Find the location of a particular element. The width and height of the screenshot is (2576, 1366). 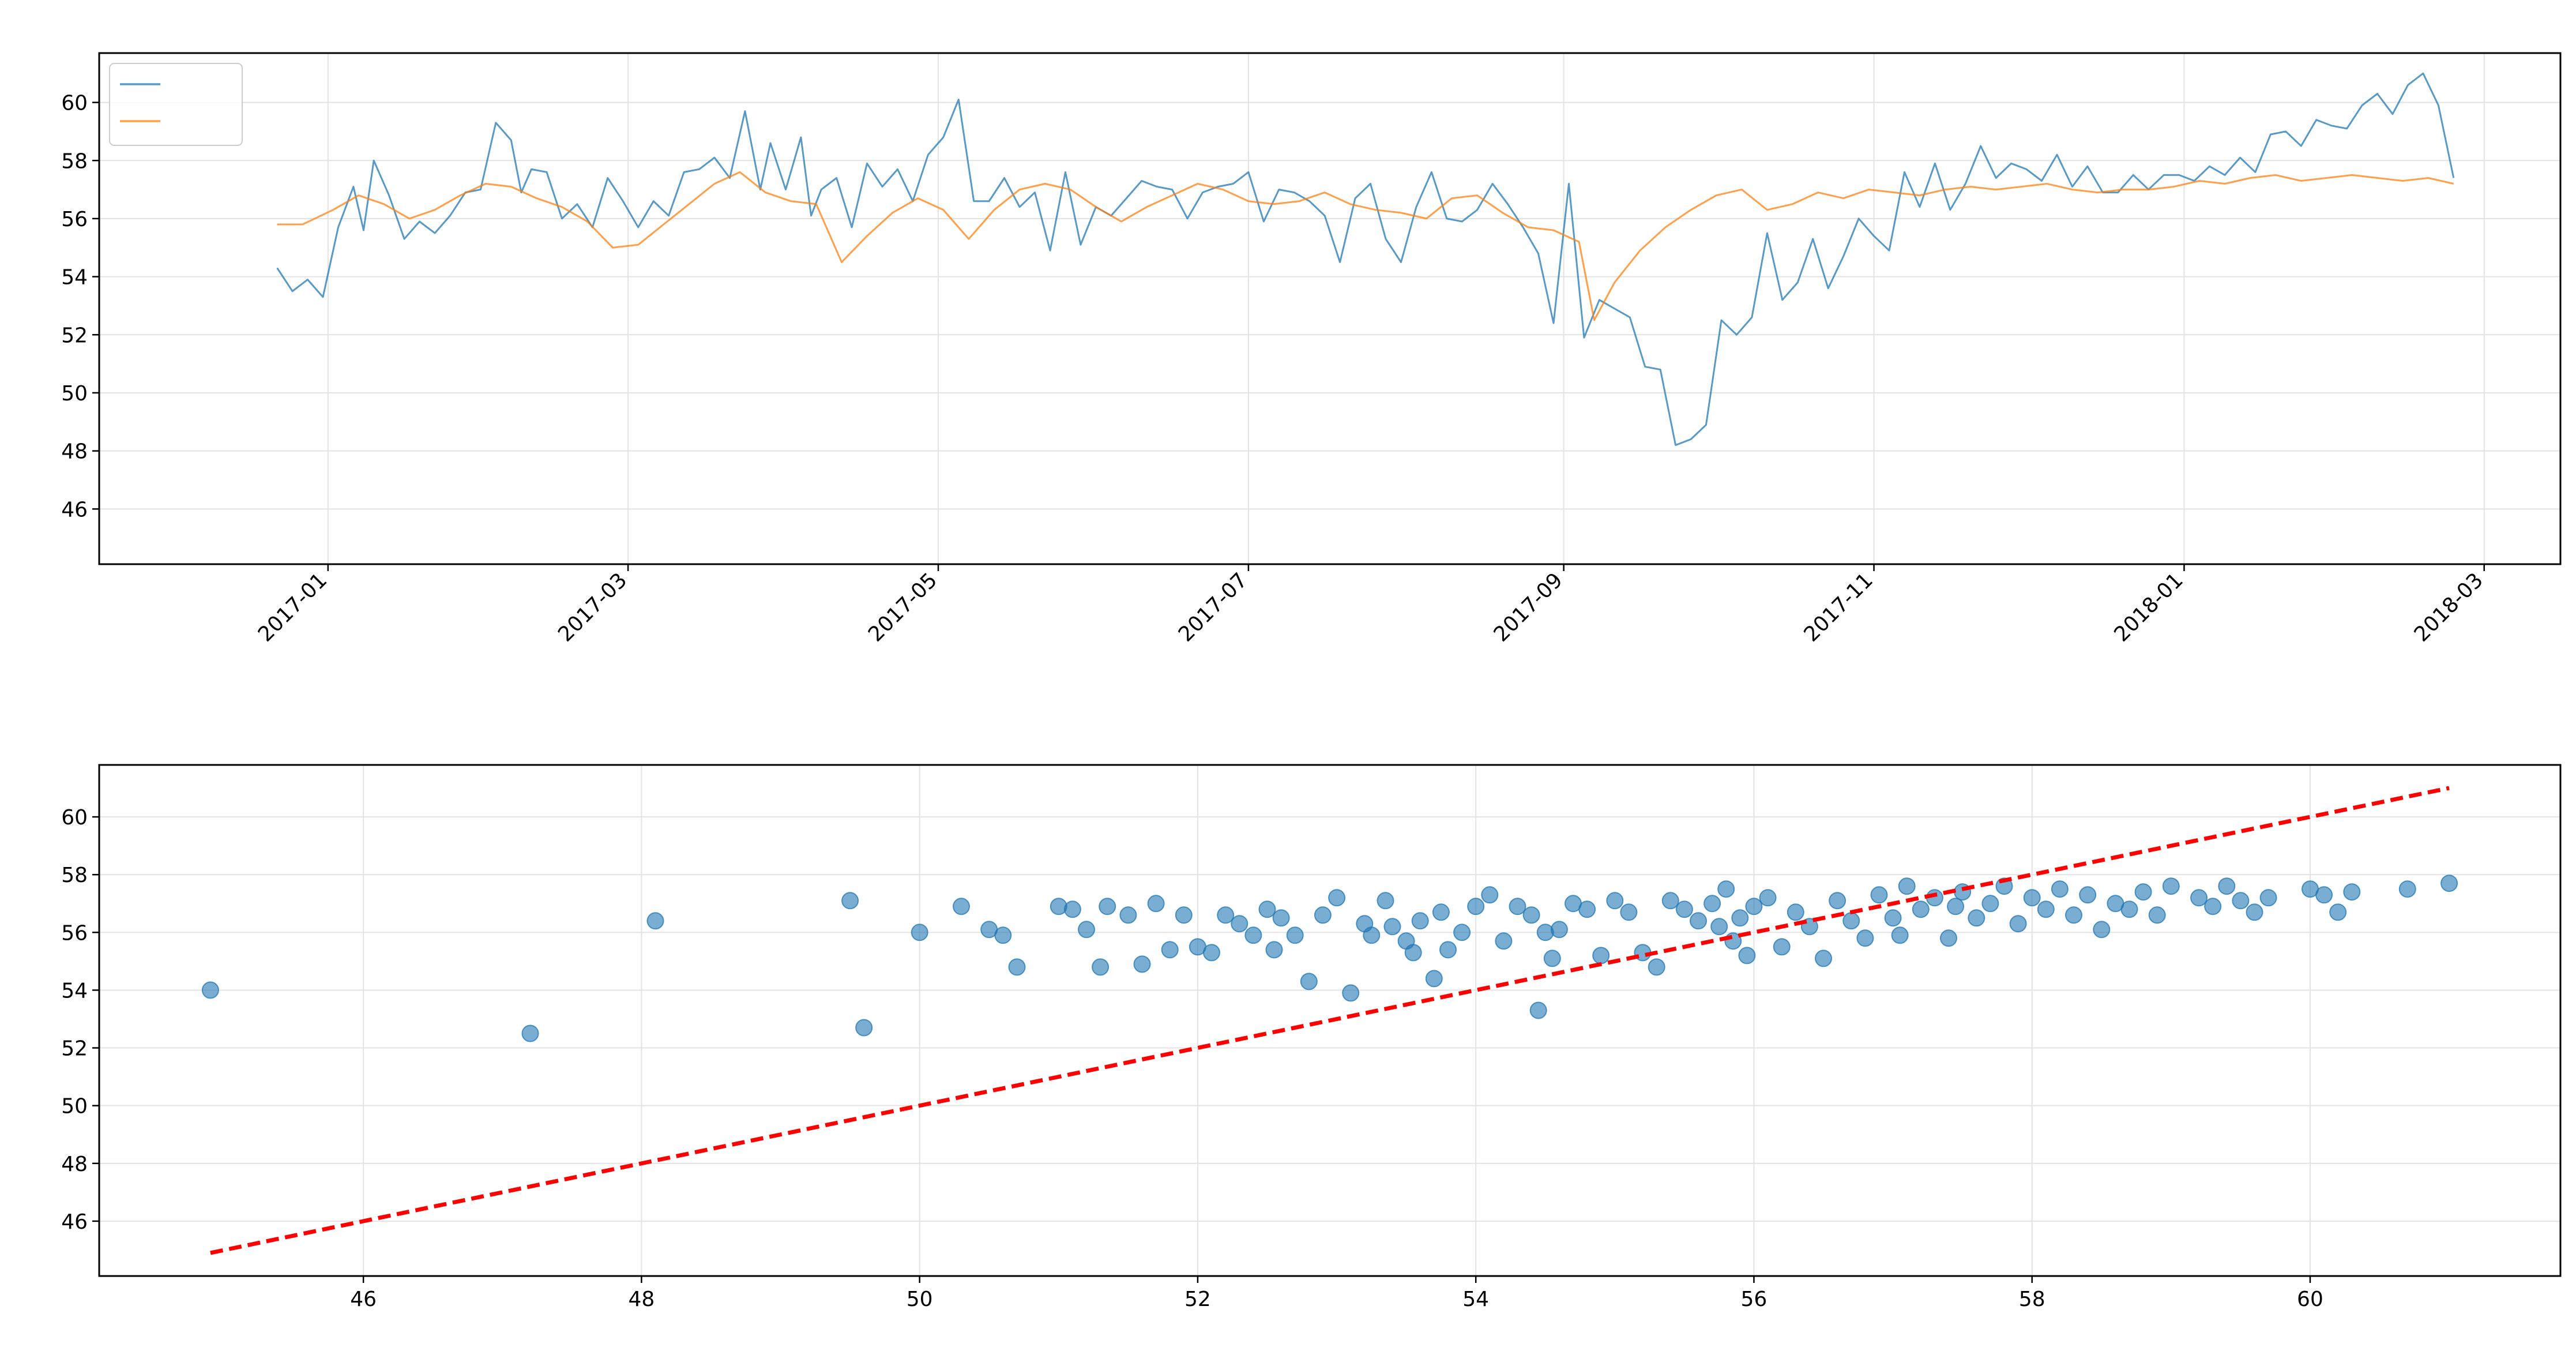

scatter-ytick-label: 46 is located at coordinates (74, 1222).